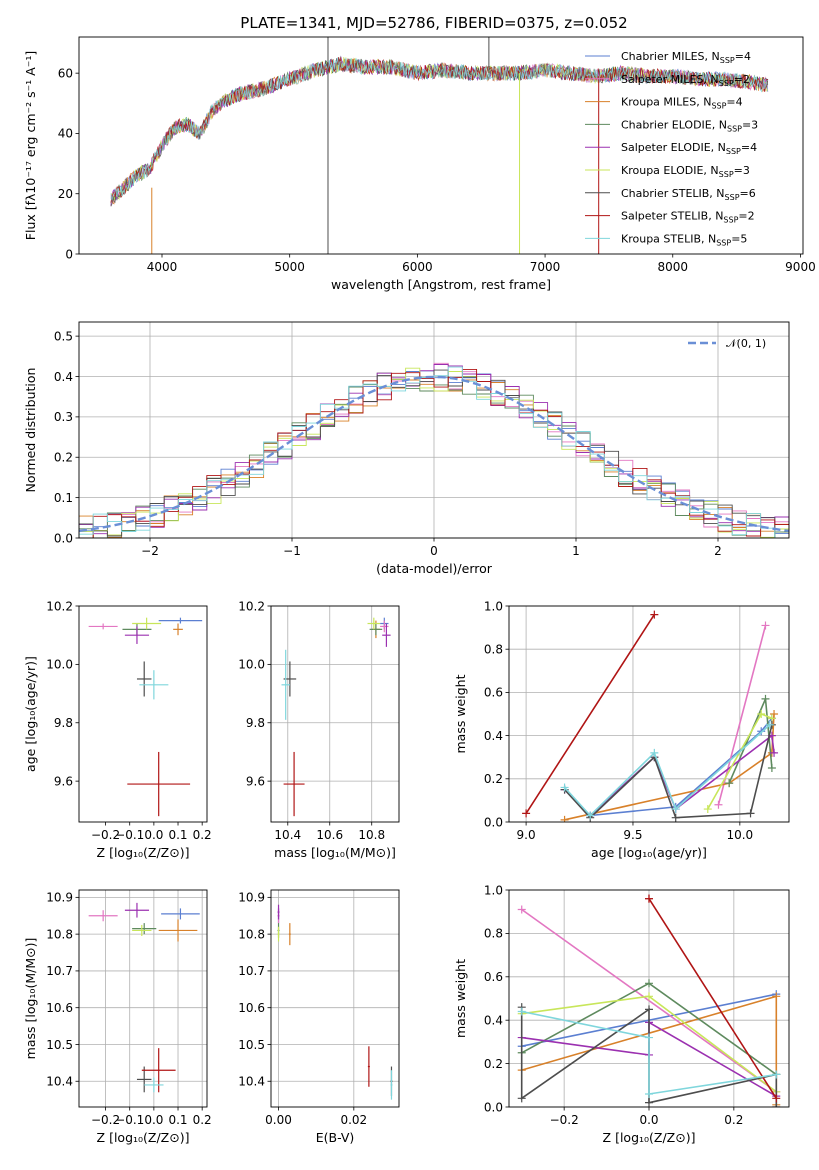 The image size is (819, 1170). Describe the element at coordinates (441, 284) in the screenshot. I see `x-axis-label: wavelength [Angstrom, rest frame]` at that location.